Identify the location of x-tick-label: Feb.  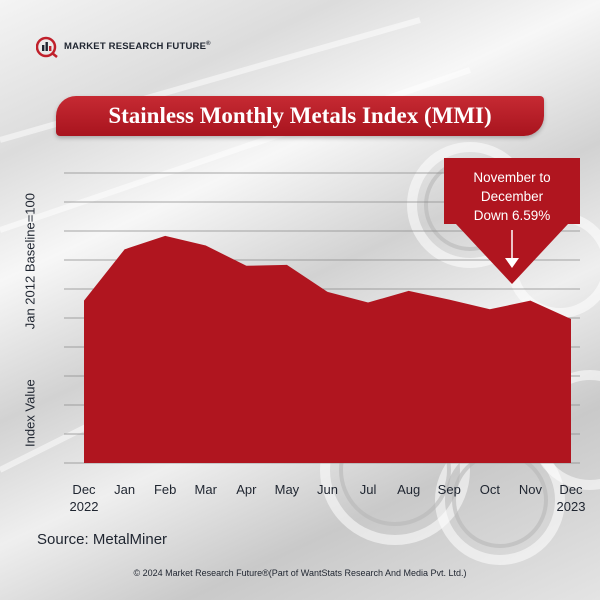
(165, 489).